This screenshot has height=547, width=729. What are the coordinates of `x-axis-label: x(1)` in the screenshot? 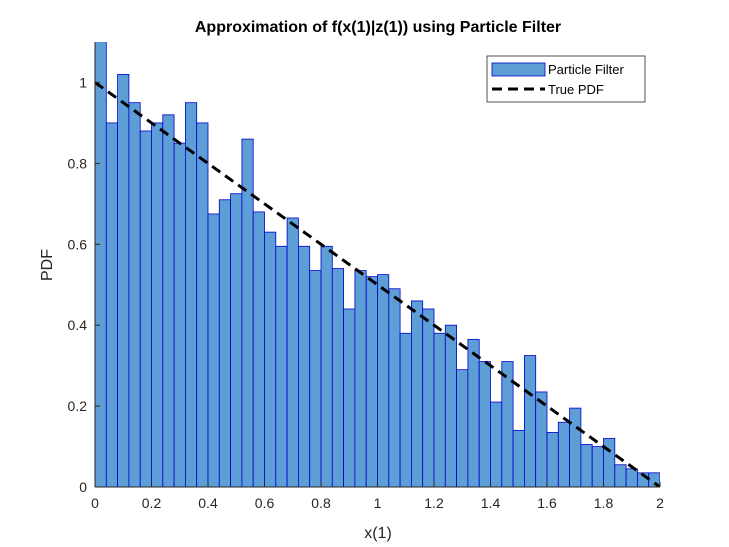 It's located at (378, 533).